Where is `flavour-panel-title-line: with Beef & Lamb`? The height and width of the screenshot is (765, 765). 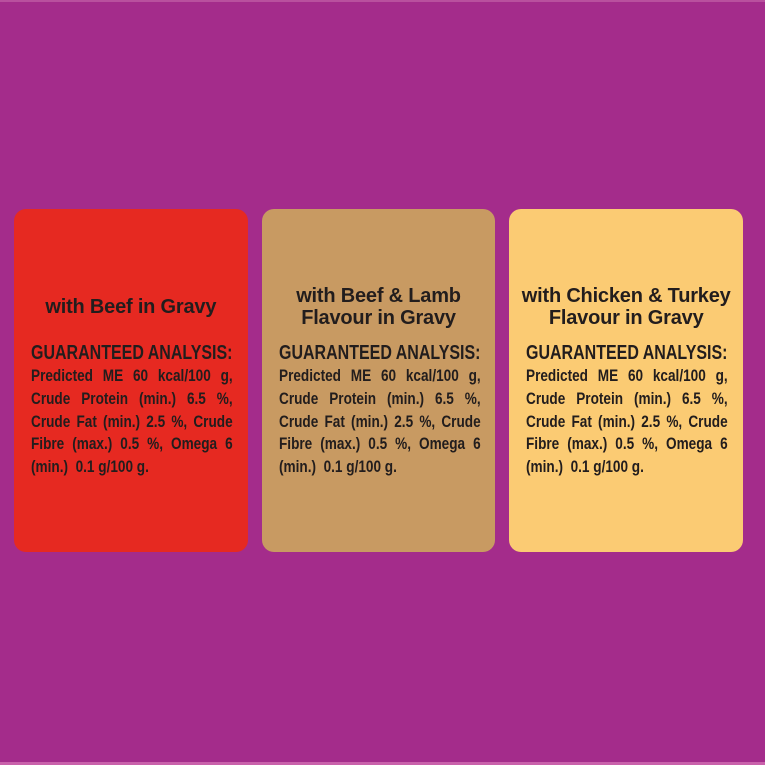
flavour-panel-title-line: with Beef & Lamb is located at coordinates (378, 296).